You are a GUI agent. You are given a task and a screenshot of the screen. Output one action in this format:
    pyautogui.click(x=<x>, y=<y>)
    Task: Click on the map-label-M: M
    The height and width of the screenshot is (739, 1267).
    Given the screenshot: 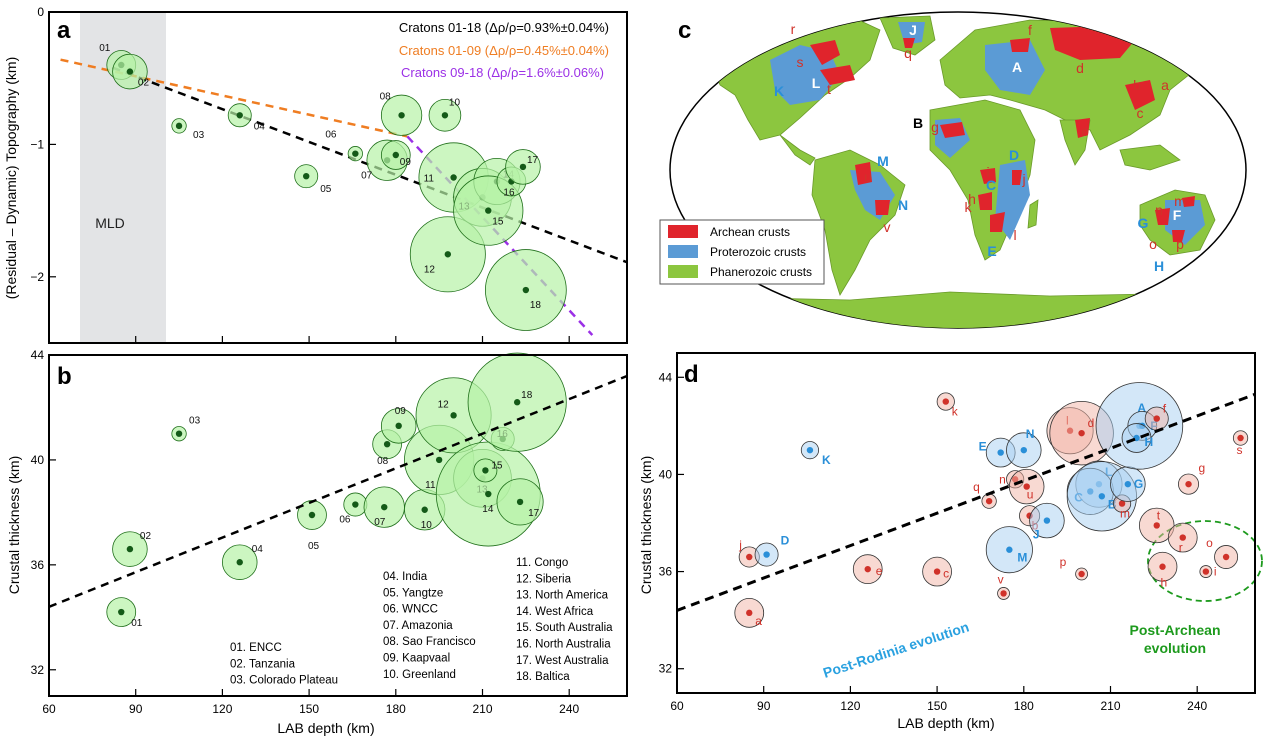 What is the action you would take?
    pyautogui.click(x=883, y=161)
    